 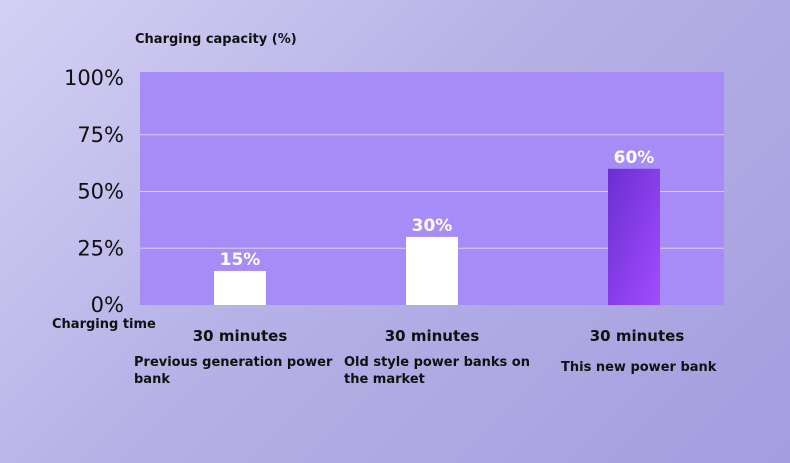 I want to click on category-time-label-3: 30 minutes, so click(x=637, y=336).